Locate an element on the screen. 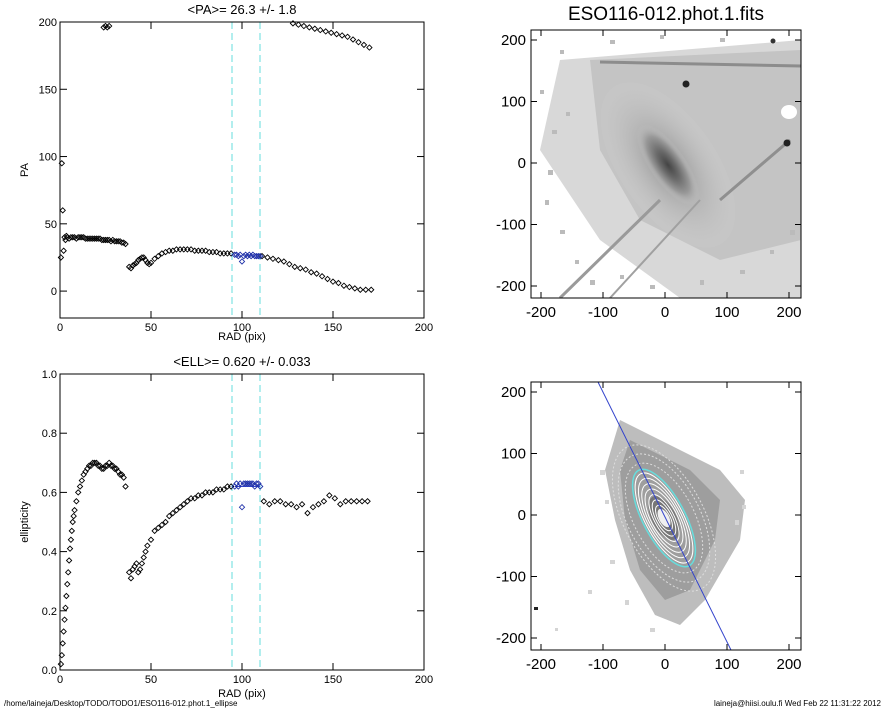  pa-x-tick-label: 200 is located at coordinates (424, 328).